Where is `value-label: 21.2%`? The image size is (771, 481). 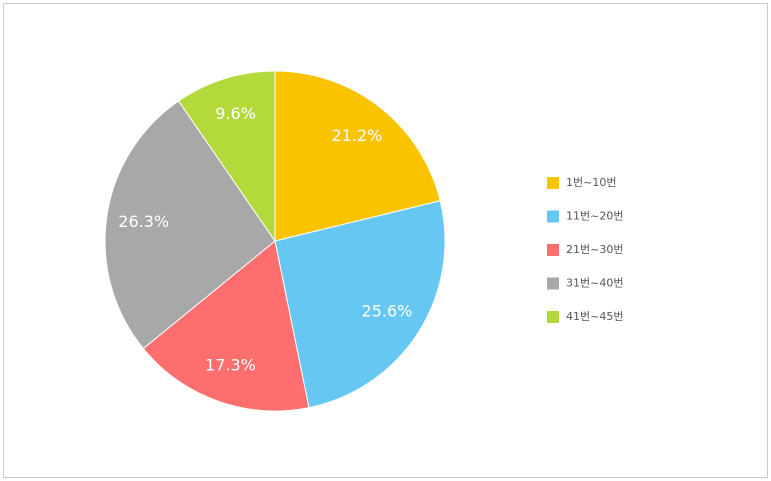
value-label: 21.2% is located at coordinates (357, 135).